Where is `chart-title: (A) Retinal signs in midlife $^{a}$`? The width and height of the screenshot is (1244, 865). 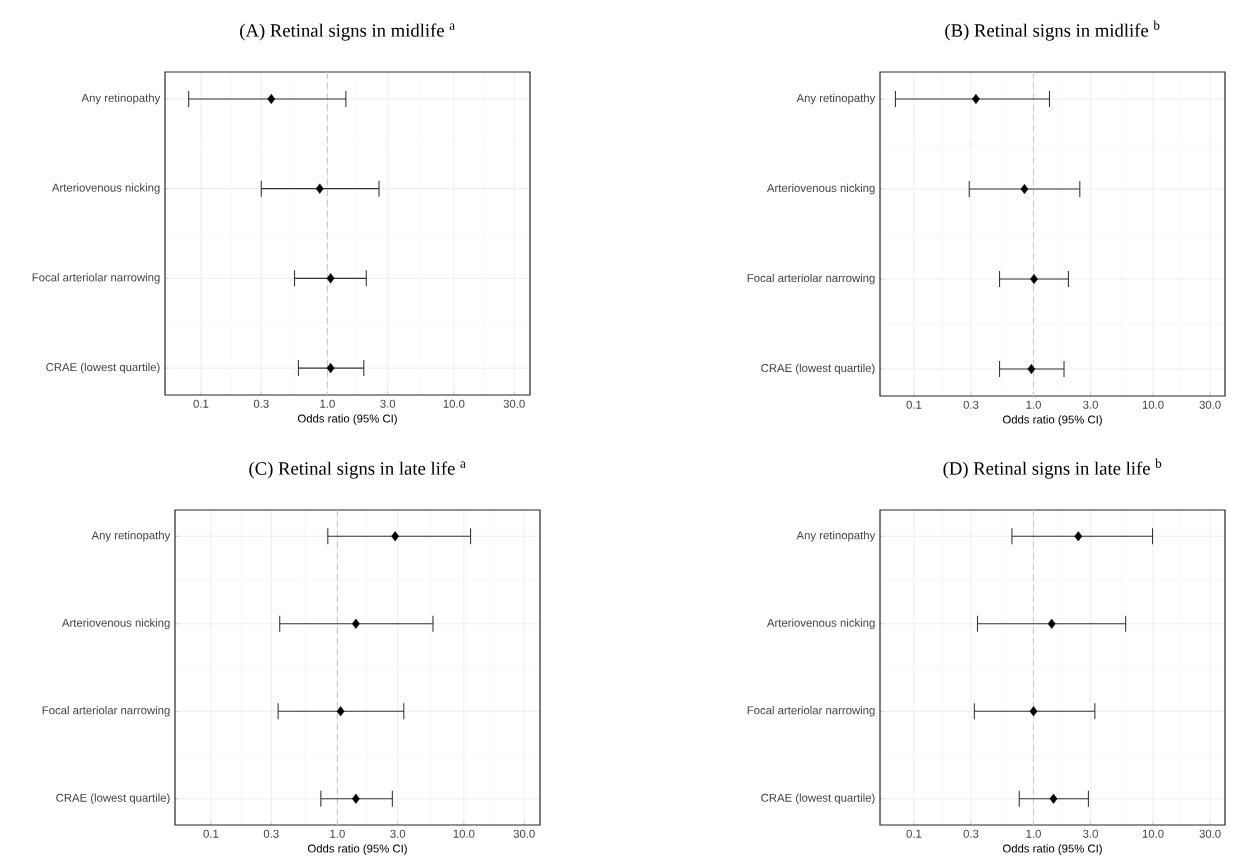 chart-title: (A) Retinal signs in midlife $^{a}$ is located at coordinates (347, 32).